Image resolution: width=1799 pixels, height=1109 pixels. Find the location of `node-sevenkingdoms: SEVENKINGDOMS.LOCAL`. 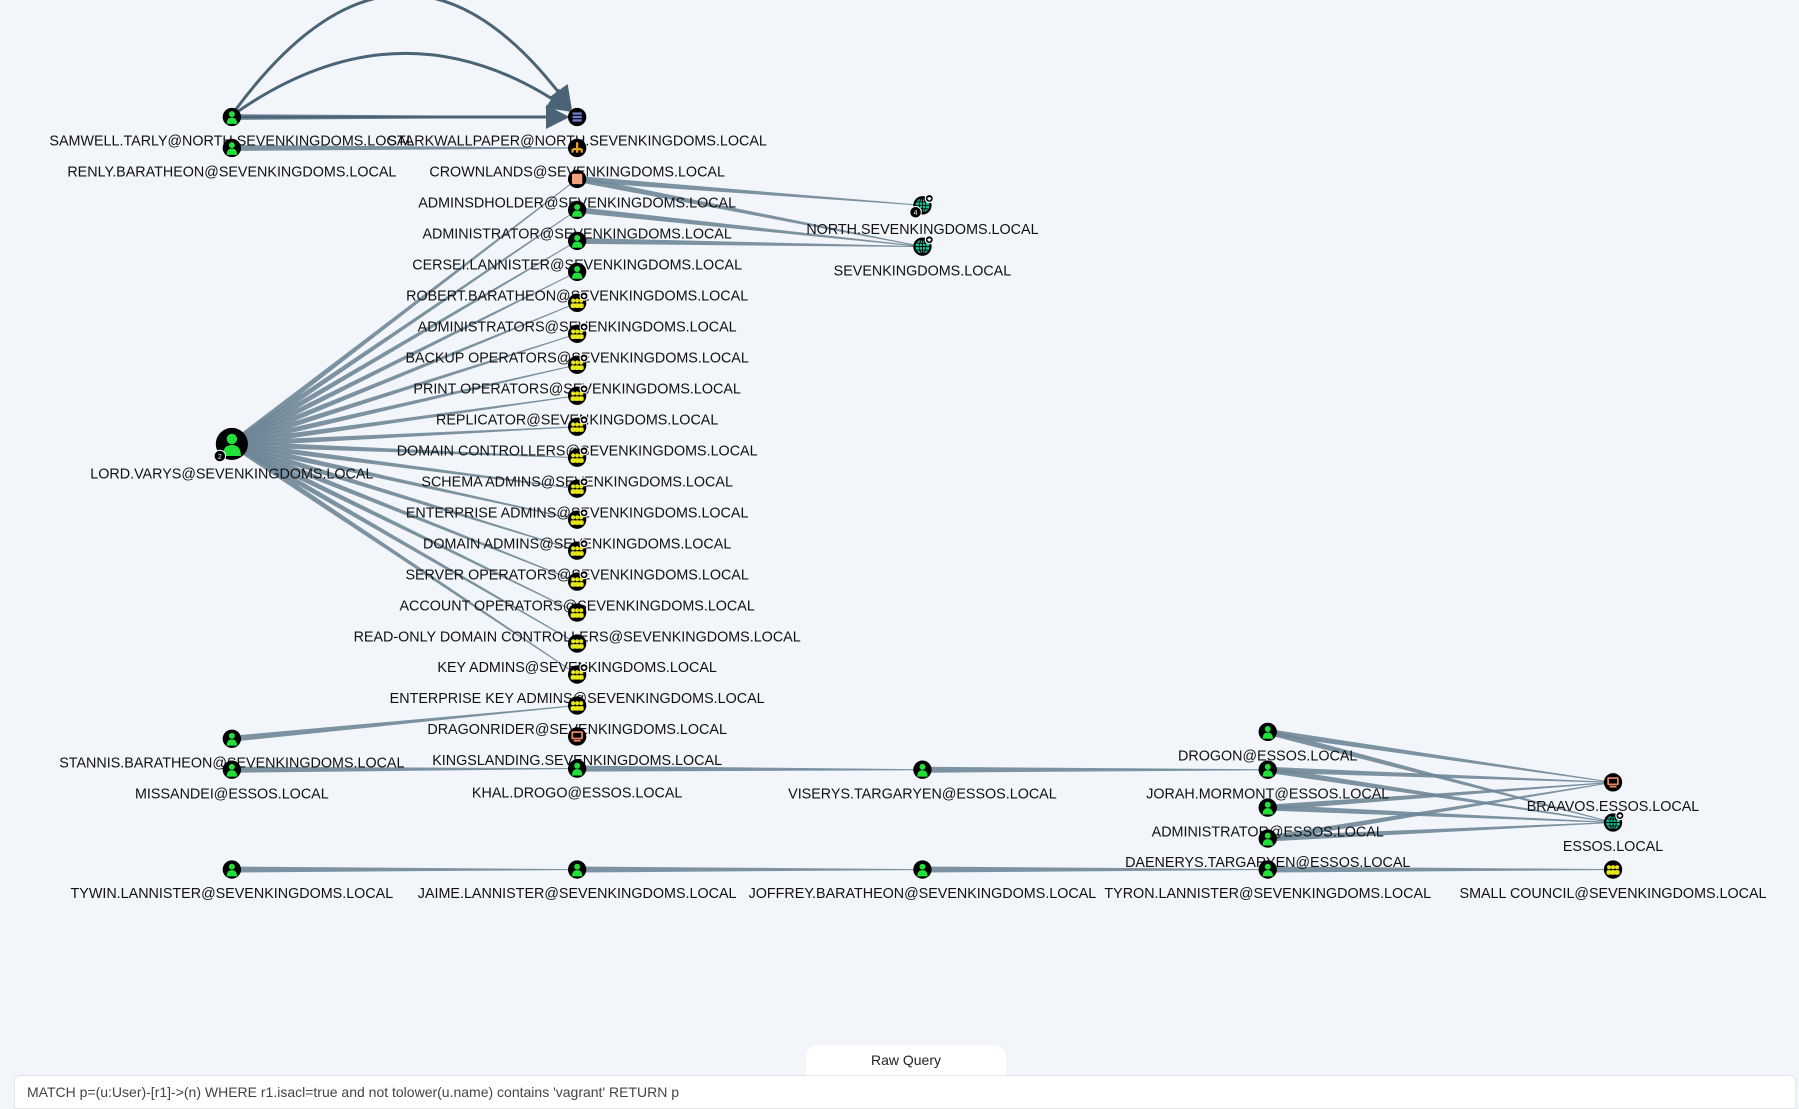

node-sevenkingdoms: SEVENKINGDOMS.LOCAL is located at coordinates (923, 257).